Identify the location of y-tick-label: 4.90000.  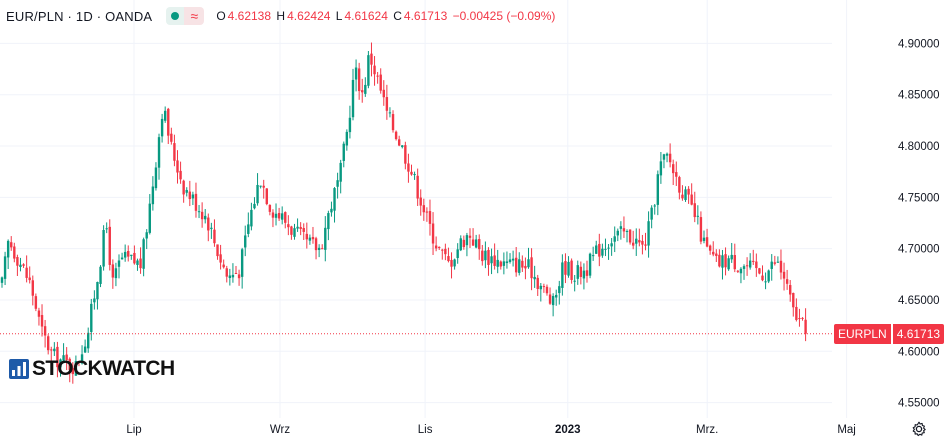
(919, 44).